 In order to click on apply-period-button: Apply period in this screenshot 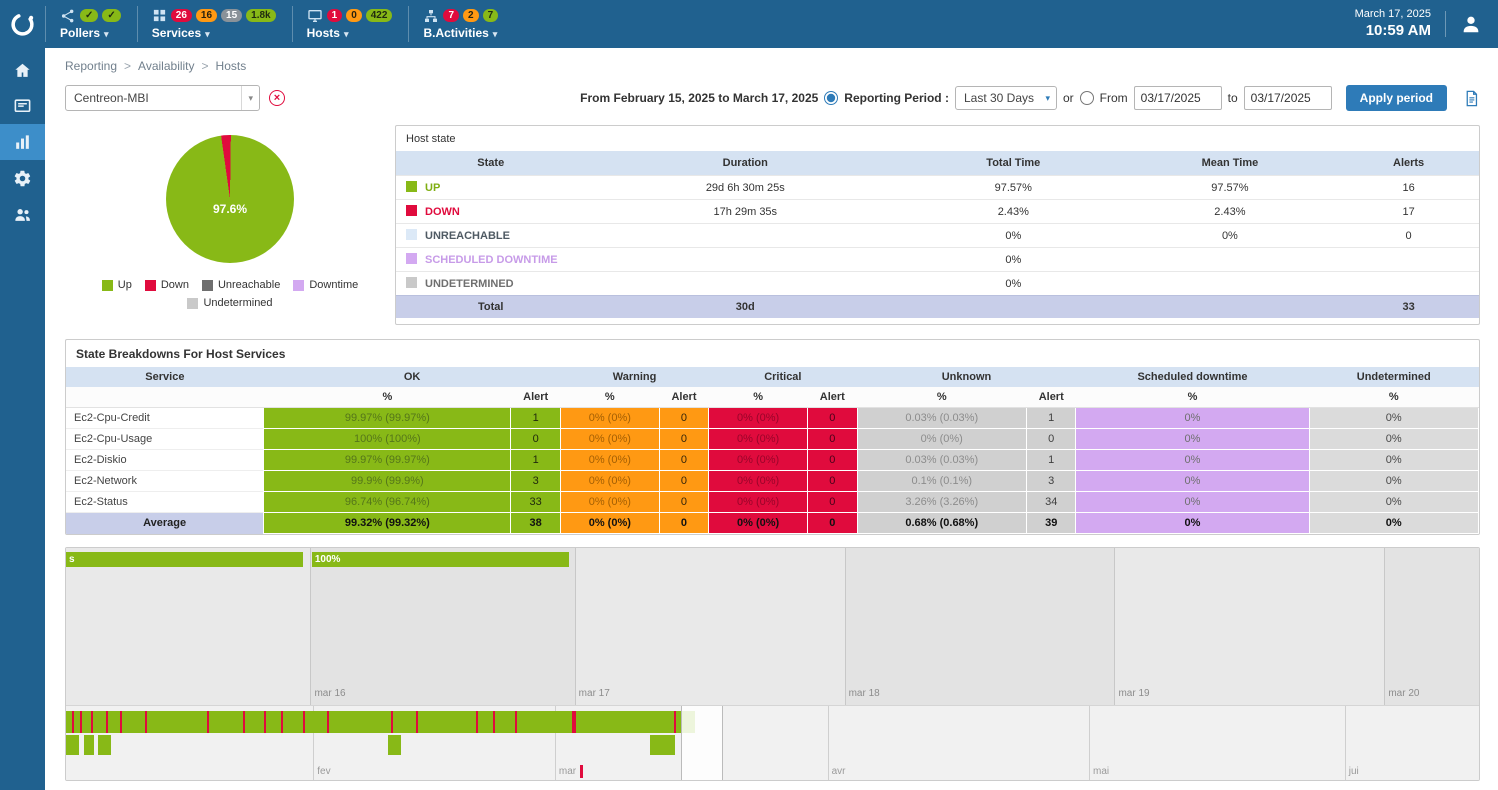, I will do `click(1396, 98)`.